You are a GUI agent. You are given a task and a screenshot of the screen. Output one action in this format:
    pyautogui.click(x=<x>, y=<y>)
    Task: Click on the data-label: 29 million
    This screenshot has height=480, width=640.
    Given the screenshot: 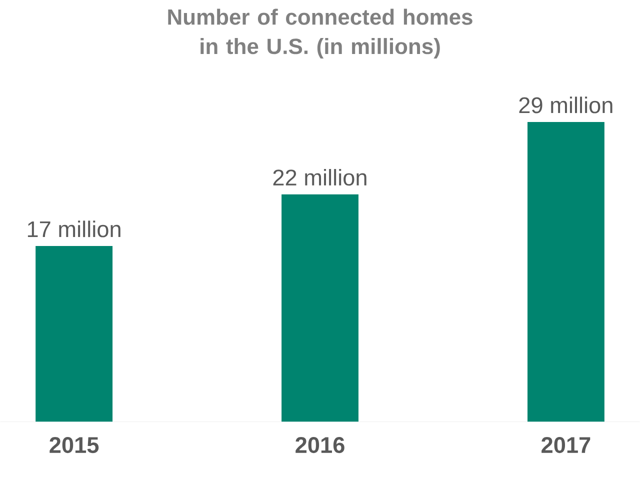 What is the action you would take?
    pyautogui.click(x=565, y=105)
    